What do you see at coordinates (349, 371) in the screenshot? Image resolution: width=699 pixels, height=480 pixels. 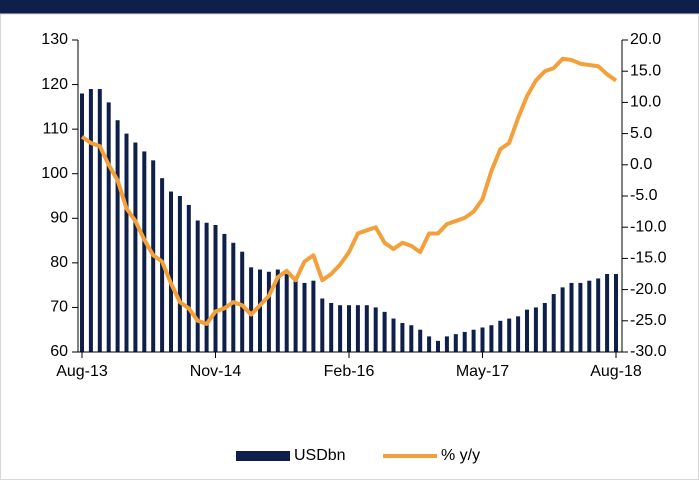 I see `x-tick-label: Feb-16` at bounding box center [349, 371].